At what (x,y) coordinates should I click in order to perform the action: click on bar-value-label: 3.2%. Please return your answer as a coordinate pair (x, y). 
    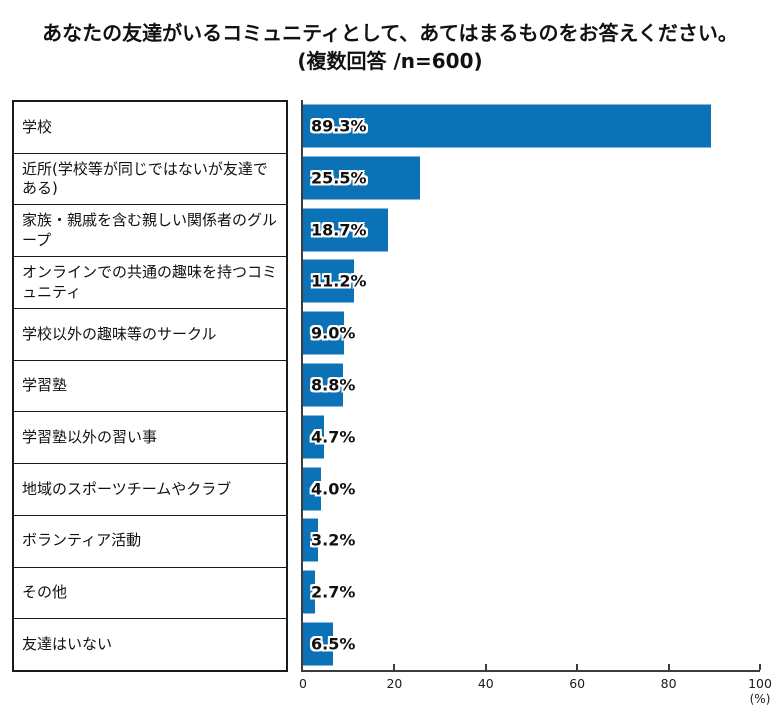
    Looking at the image, I should click on (333, 540).